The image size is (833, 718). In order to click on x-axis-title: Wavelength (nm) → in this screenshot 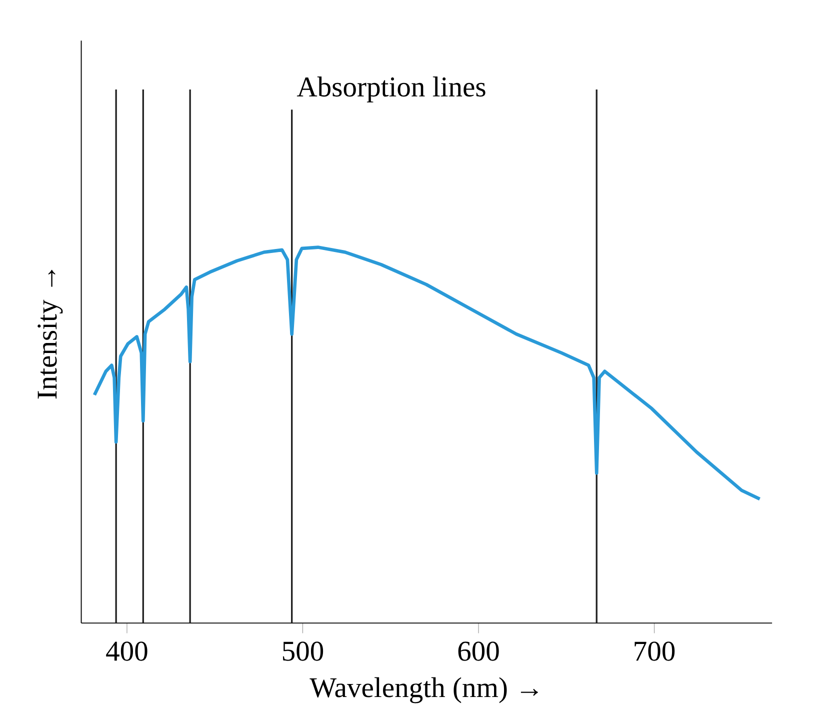, I will do `click(424, 690)`.